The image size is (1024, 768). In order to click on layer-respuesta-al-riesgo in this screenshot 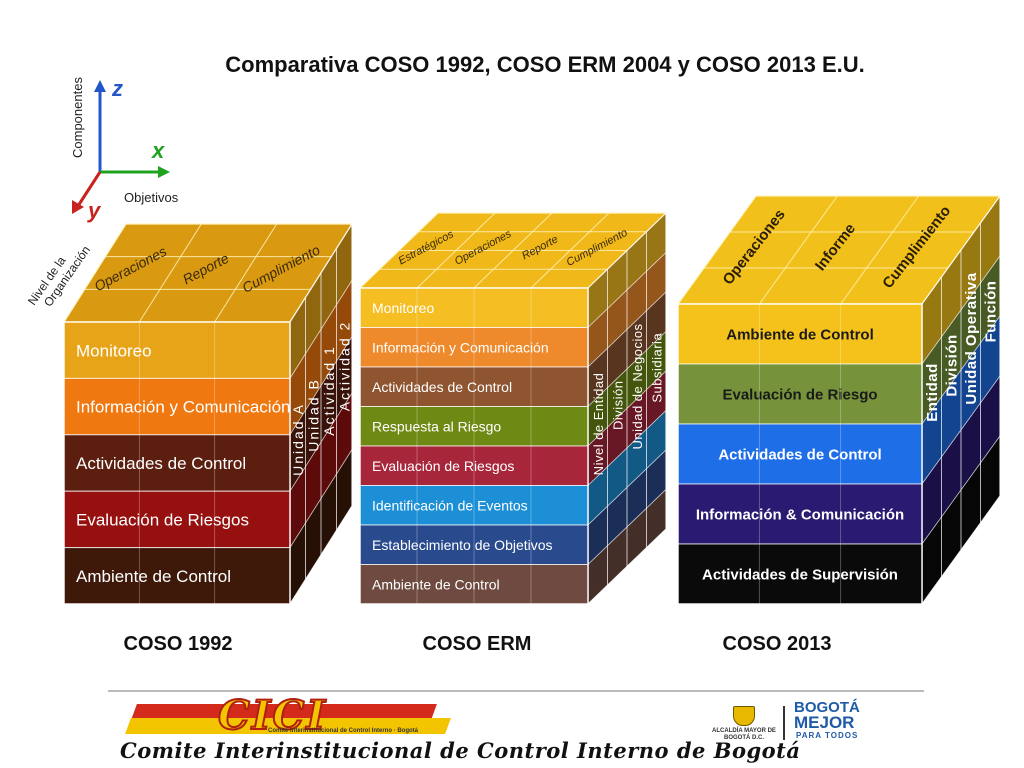, I will do `click(474, 426)`.